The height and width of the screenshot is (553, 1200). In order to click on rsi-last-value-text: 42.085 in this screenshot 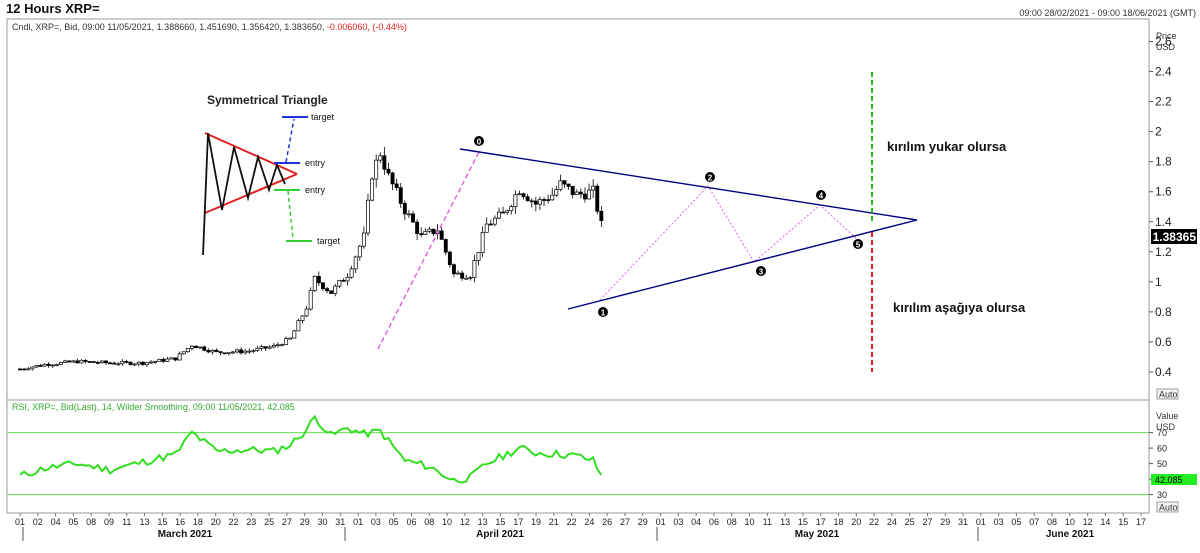, I will do `click(1169, 480)`.